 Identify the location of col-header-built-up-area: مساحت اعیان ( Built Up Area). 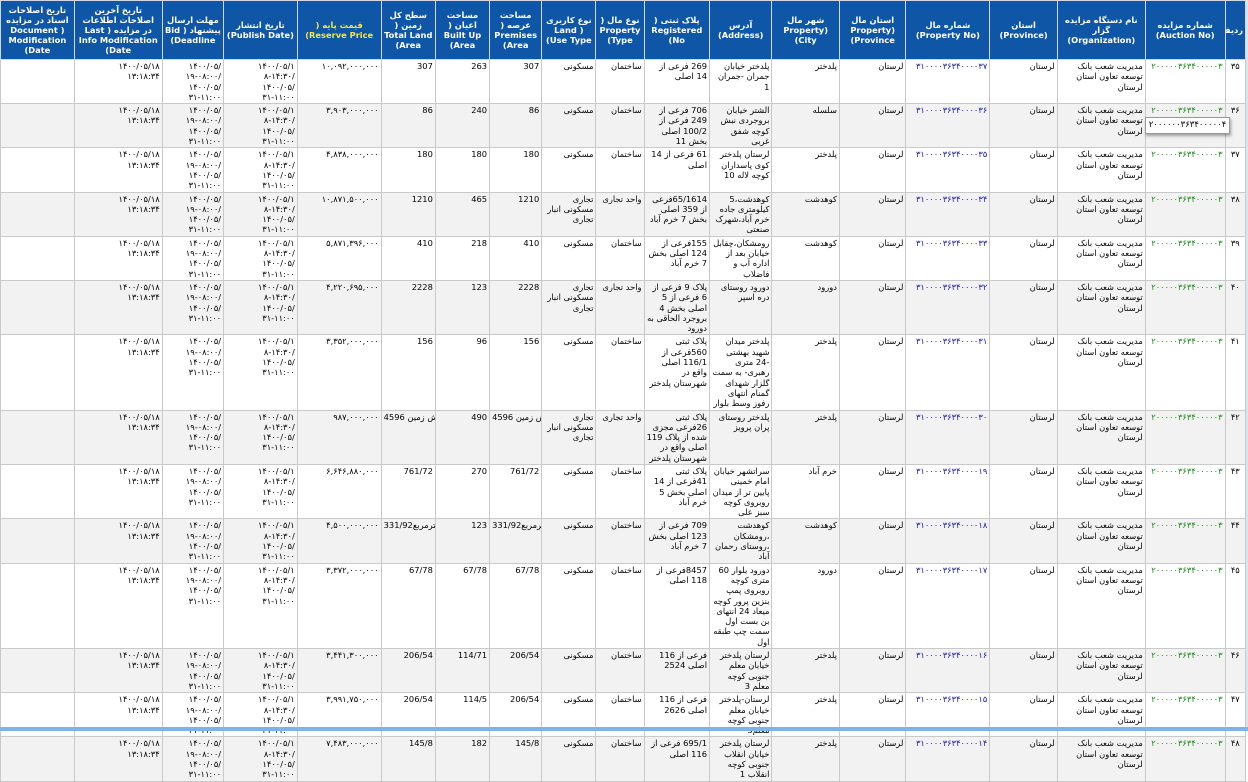
(462, 30).